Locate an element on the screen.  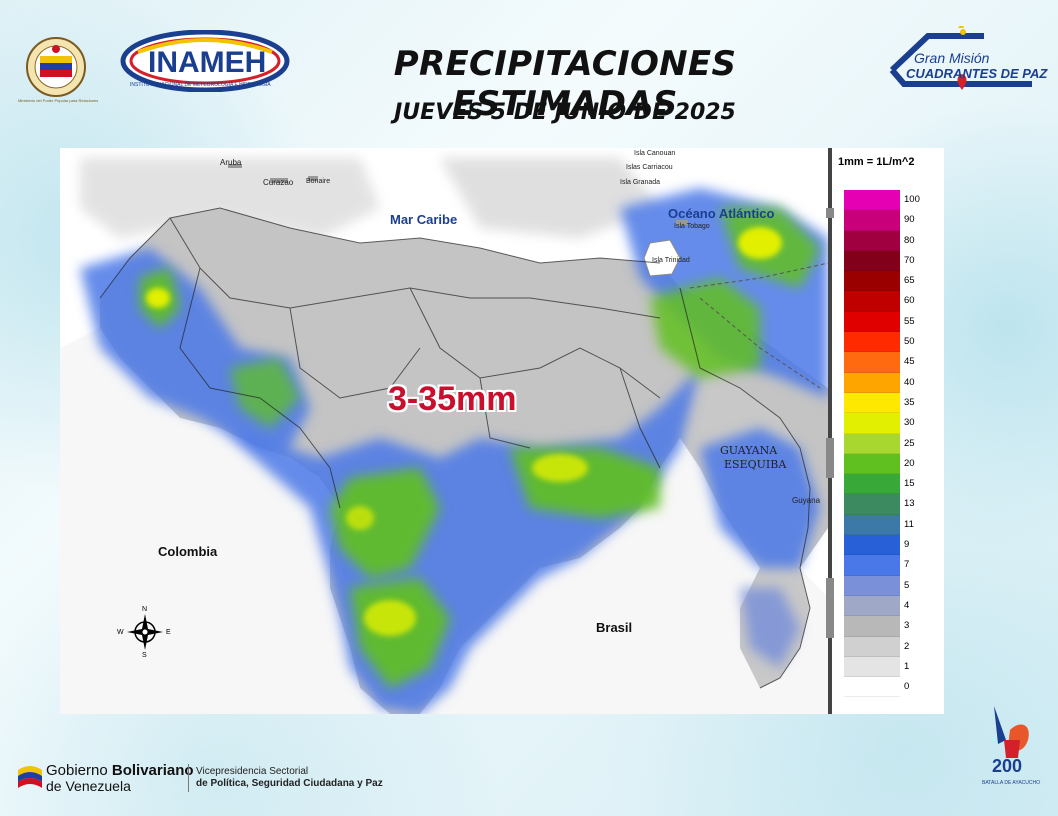
legend-level: 9 is located at coordinates (890, 545).